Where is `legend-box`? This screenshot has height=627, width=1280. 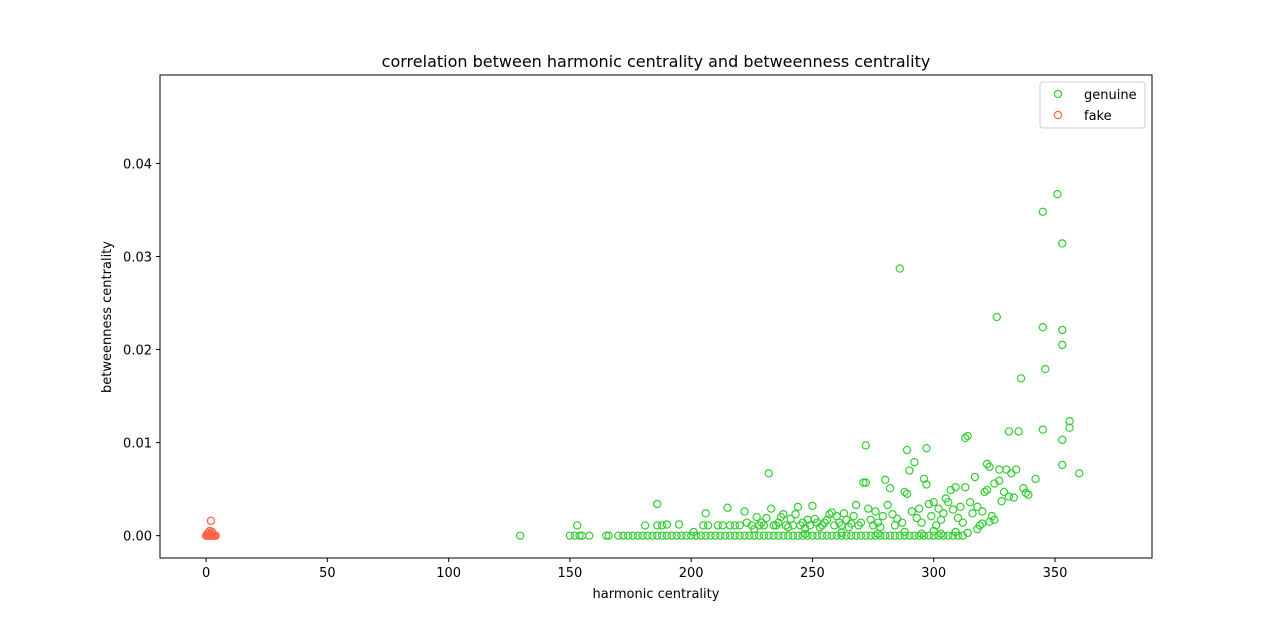 legend-box is located at coordinates (1092, 105).